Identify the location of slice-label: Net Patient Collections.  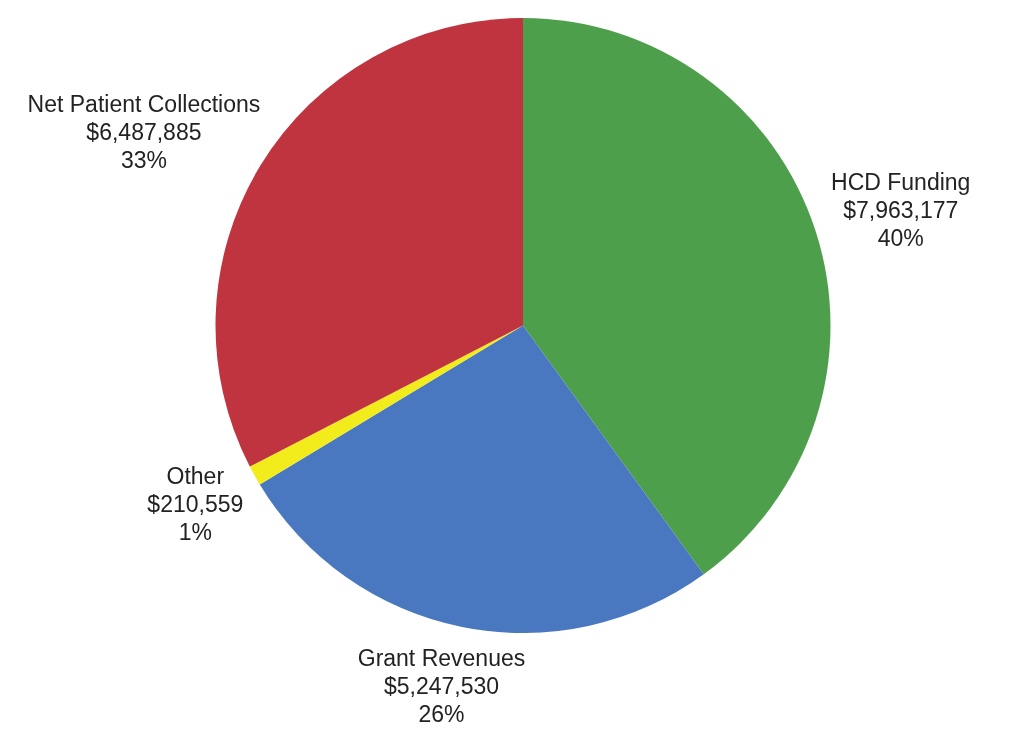
(144, 103).